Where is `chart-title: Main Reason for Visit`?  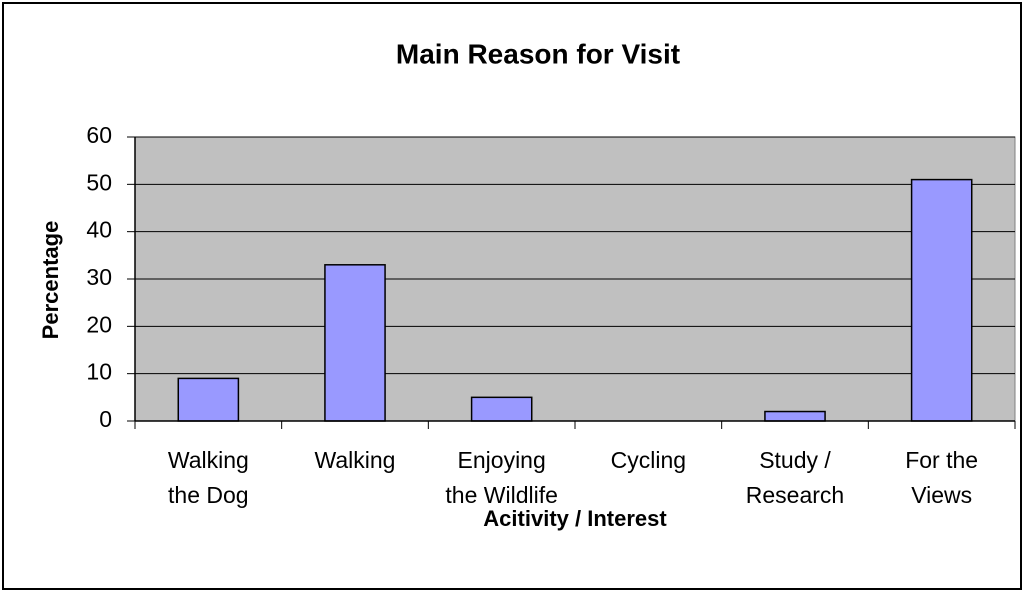
chart-title: Main Reason for Visit is located at coordinates (538, 53).